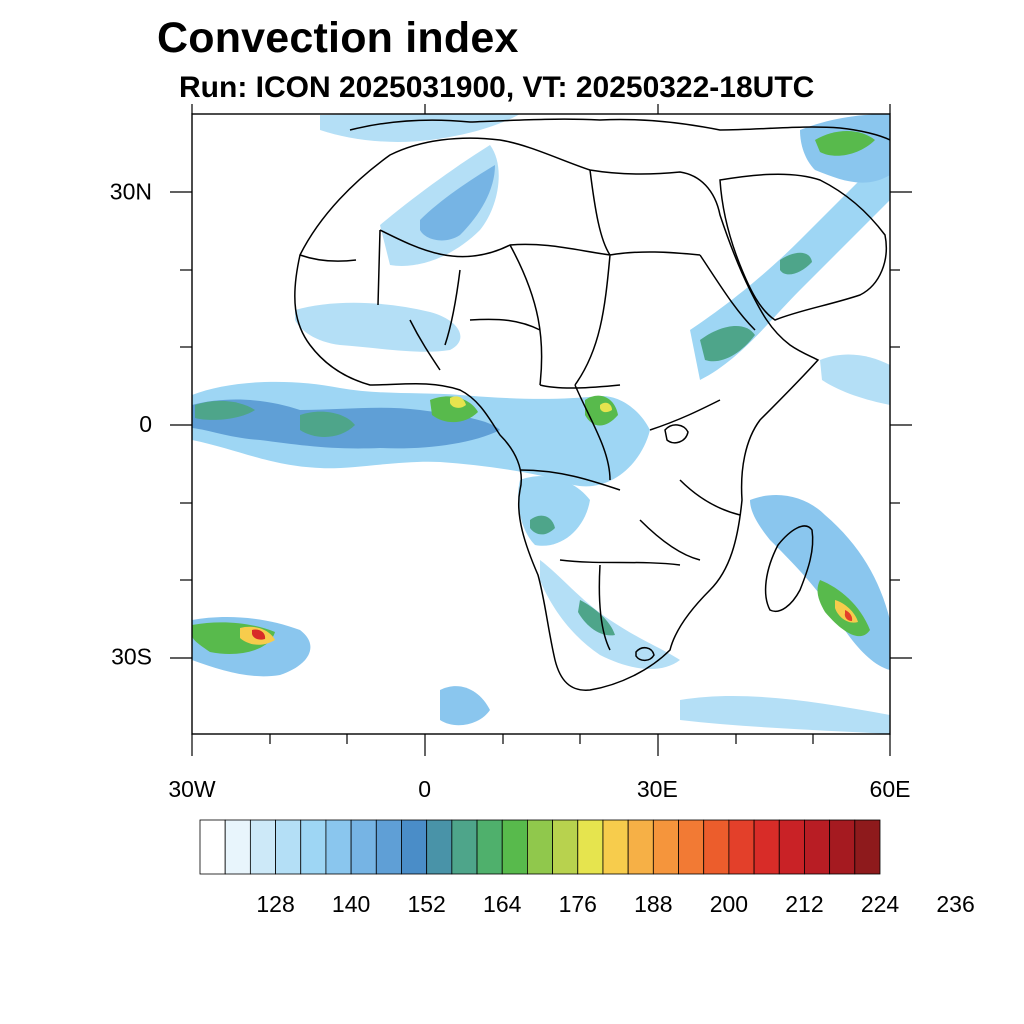  I want to click on lon-label-30w: 30W, so click(192, 789).